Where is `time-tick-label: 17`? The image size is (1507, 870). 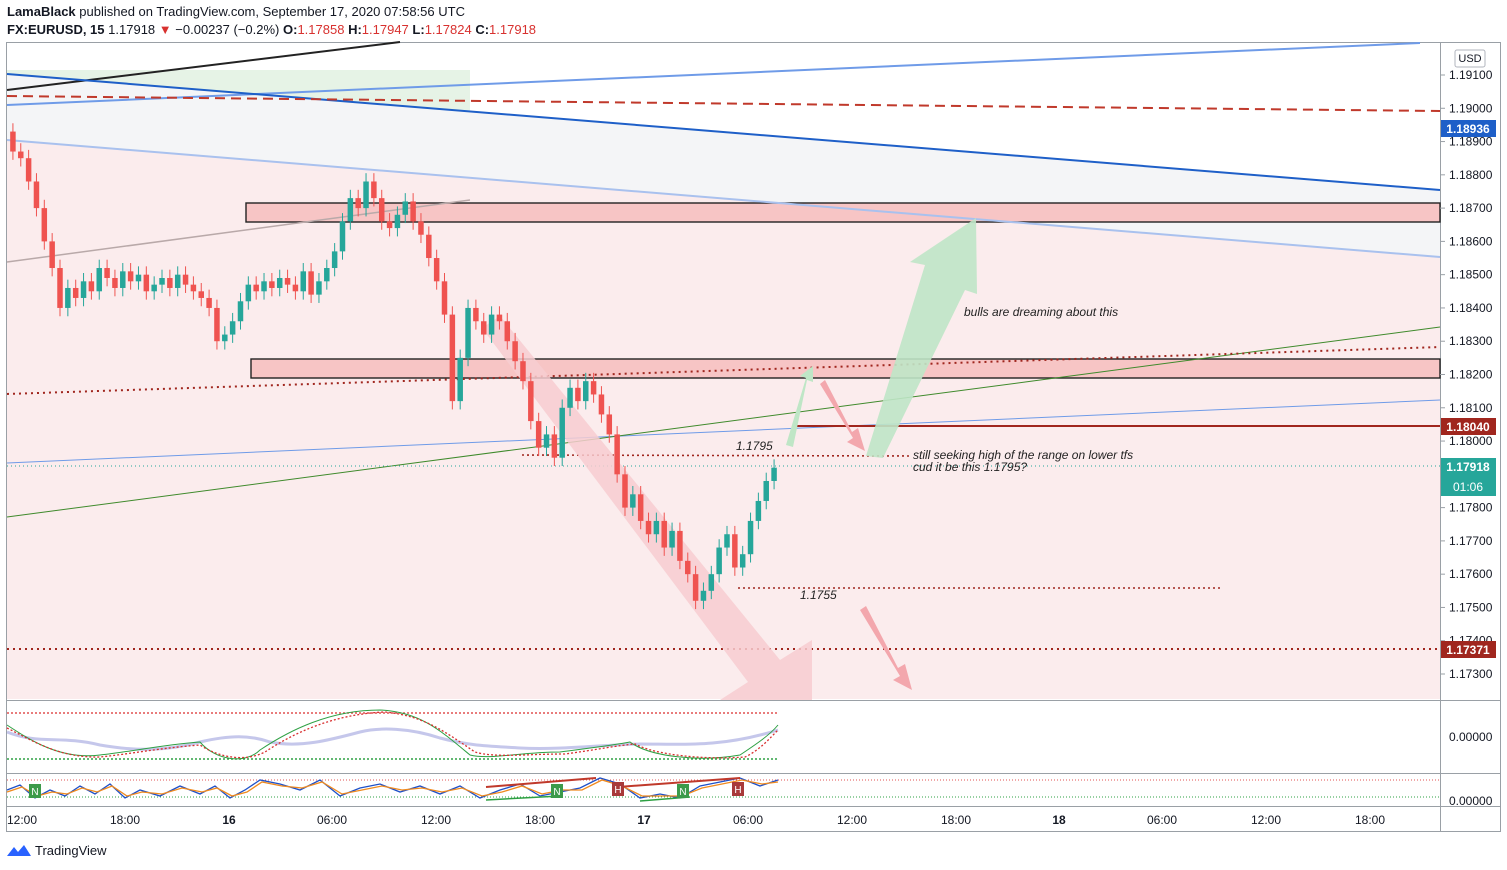 time-tick-label: 17 is located at coordinates (644, 820).